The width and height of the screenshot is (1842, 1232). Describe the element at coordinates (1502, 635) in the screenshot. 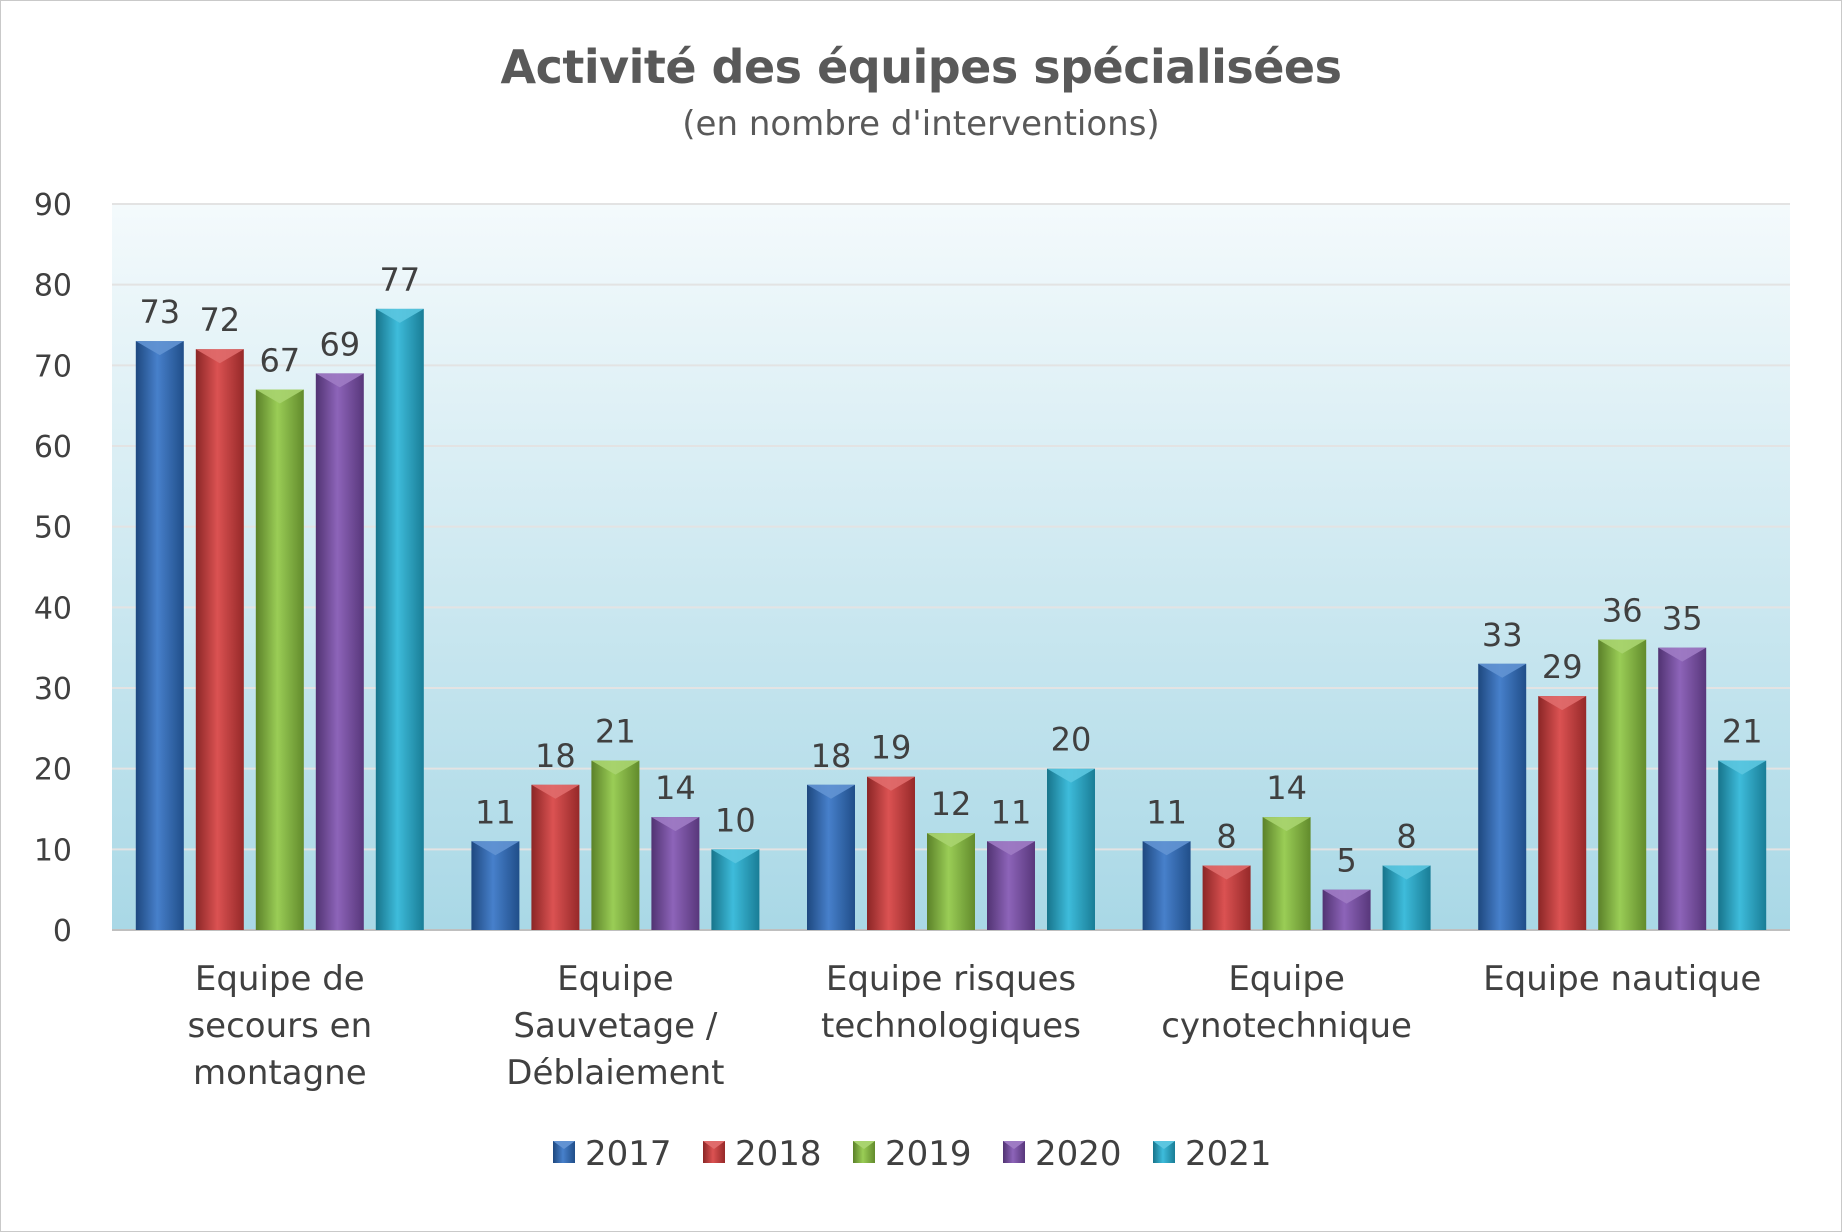

I see `data-label: 33` at that location.